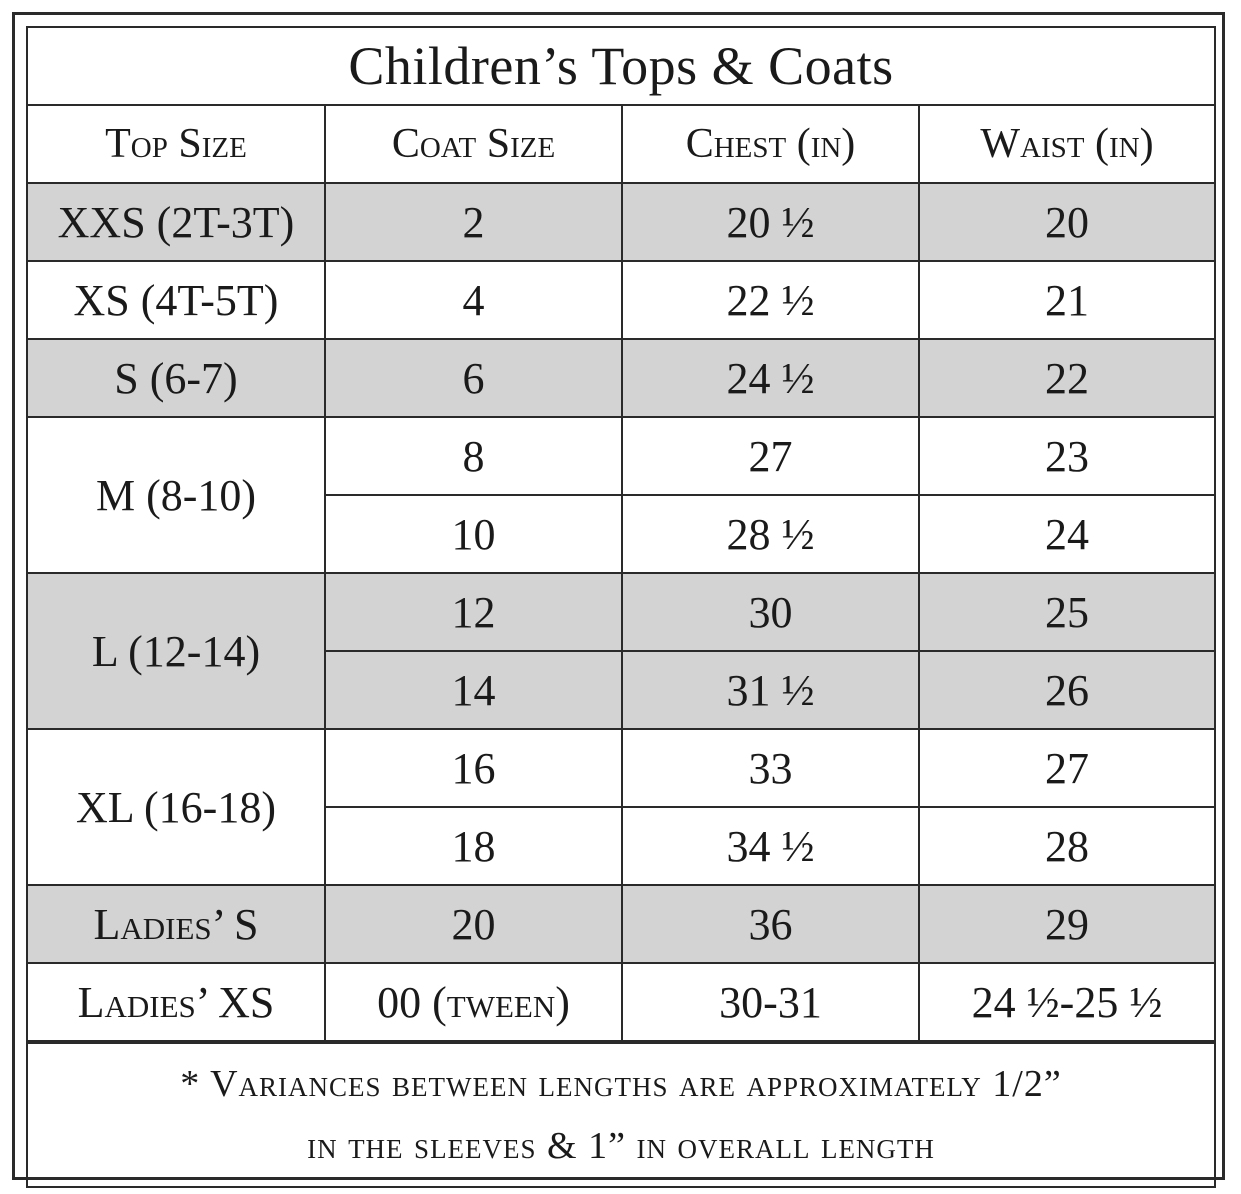  I want to click on coat-size-cell: 18, so click(473, 846).